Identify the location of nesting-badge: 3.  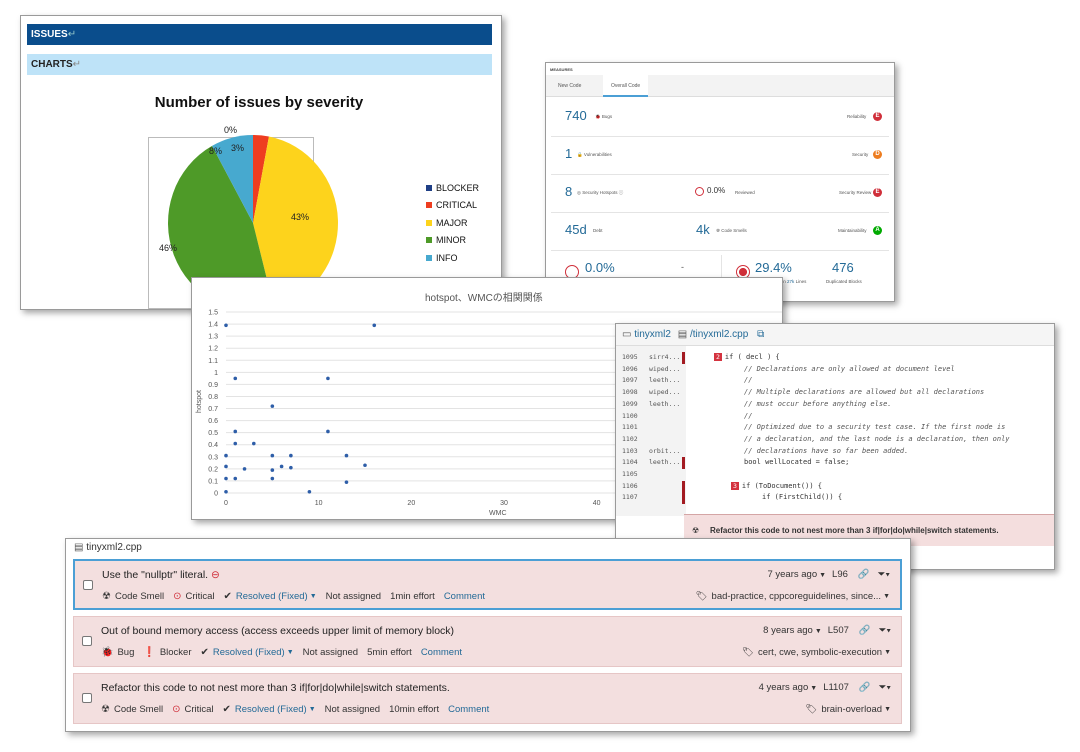
(735, 485).